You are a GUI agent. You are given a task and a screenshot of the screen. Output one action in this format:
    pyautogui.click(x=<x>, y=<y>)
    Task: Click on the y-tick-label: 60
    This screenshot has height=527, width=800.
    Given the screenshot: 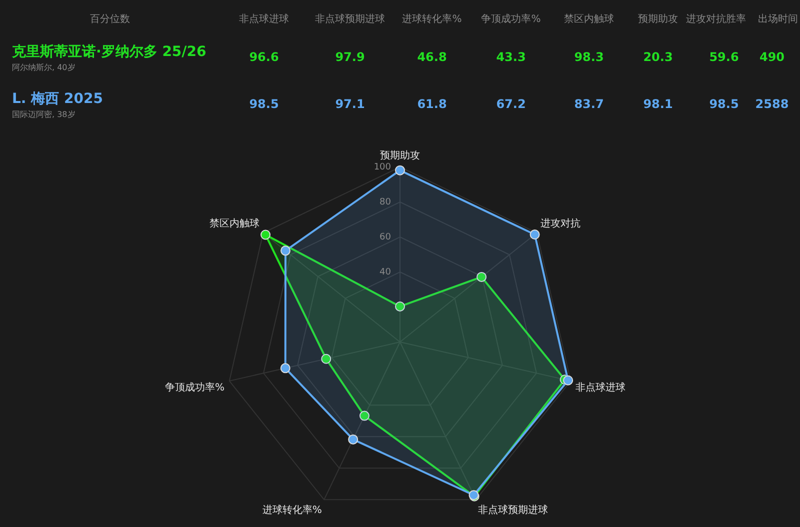 What is the action you would take?
    pyautogui.click(x=386, y=237)
    